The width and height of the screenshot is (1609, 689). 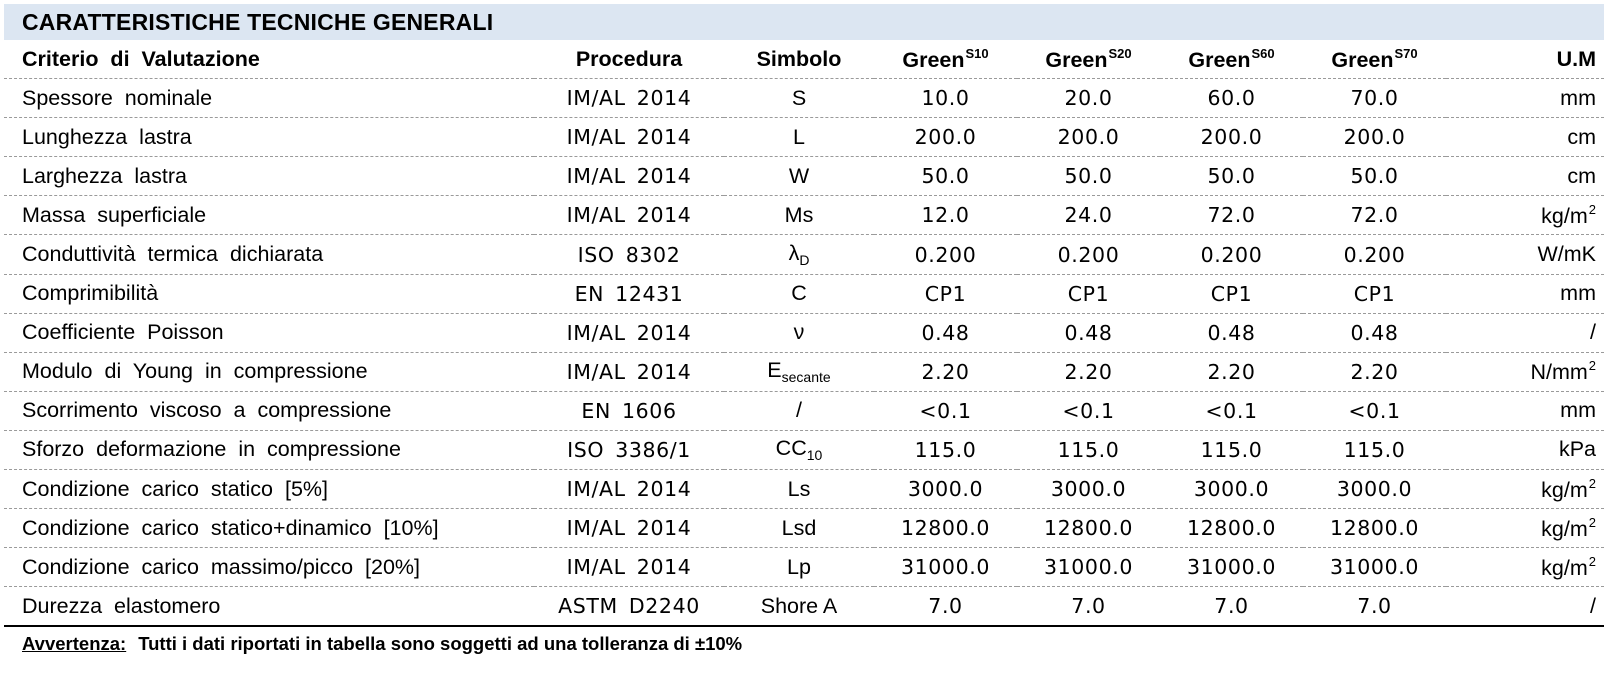 I want to click on criterio-cell: Larghezza lastra, so click(x=269, y=176).